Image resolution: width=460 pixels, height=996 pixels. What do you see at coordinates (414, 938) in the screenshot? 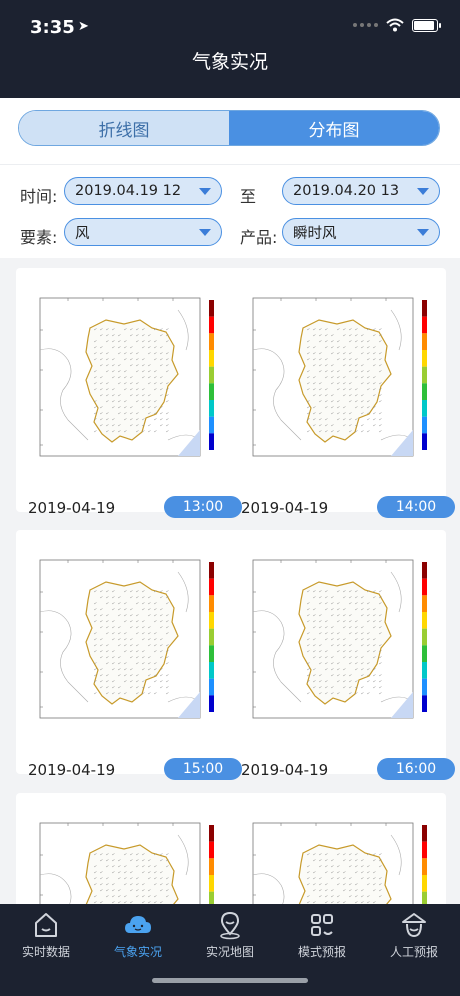
I see `tab-manual-forecast: 人工预报` at bounding box center [414, 938].